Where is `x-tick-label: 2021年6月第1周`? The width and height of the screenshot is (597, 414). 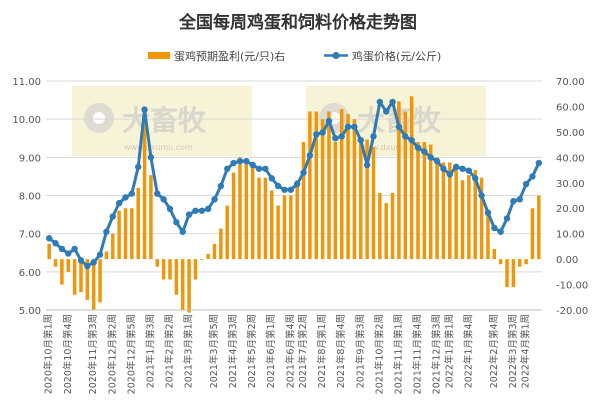 x-tick-label: 2021年6月第1周 is located at coordinates (271, 351).